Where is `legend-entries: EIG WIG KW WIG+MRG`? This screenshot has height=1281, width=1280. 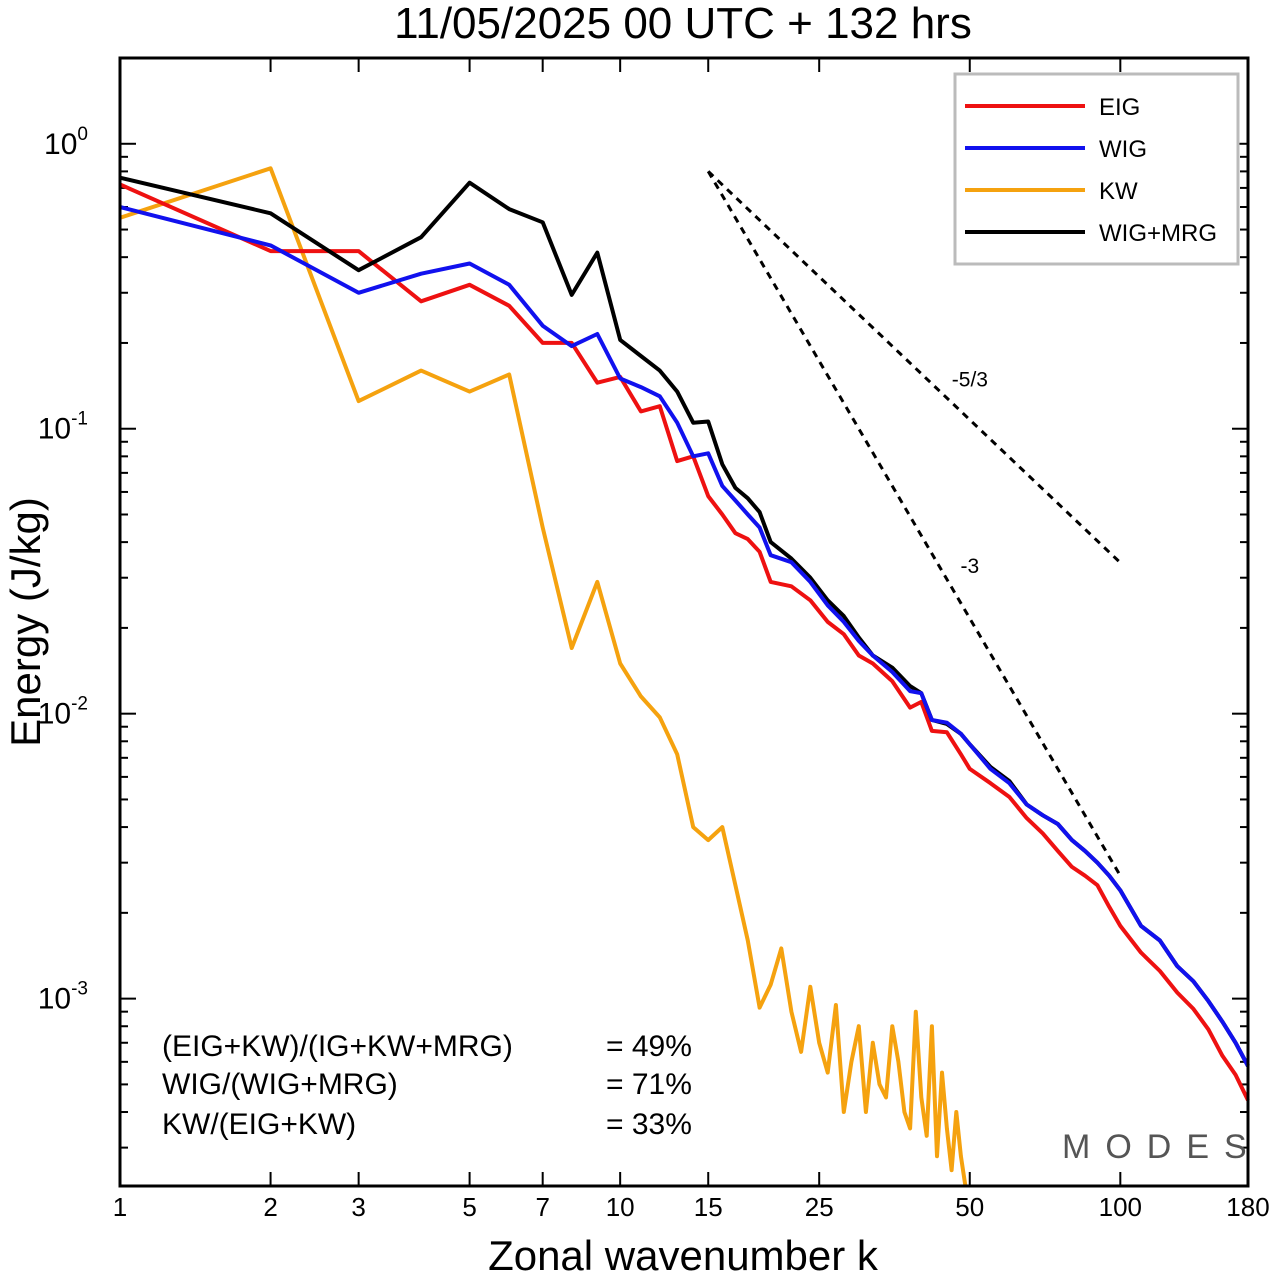
legend-entries: EIG WIG KW WIG+MRG is located at coordinates (1091, 170).